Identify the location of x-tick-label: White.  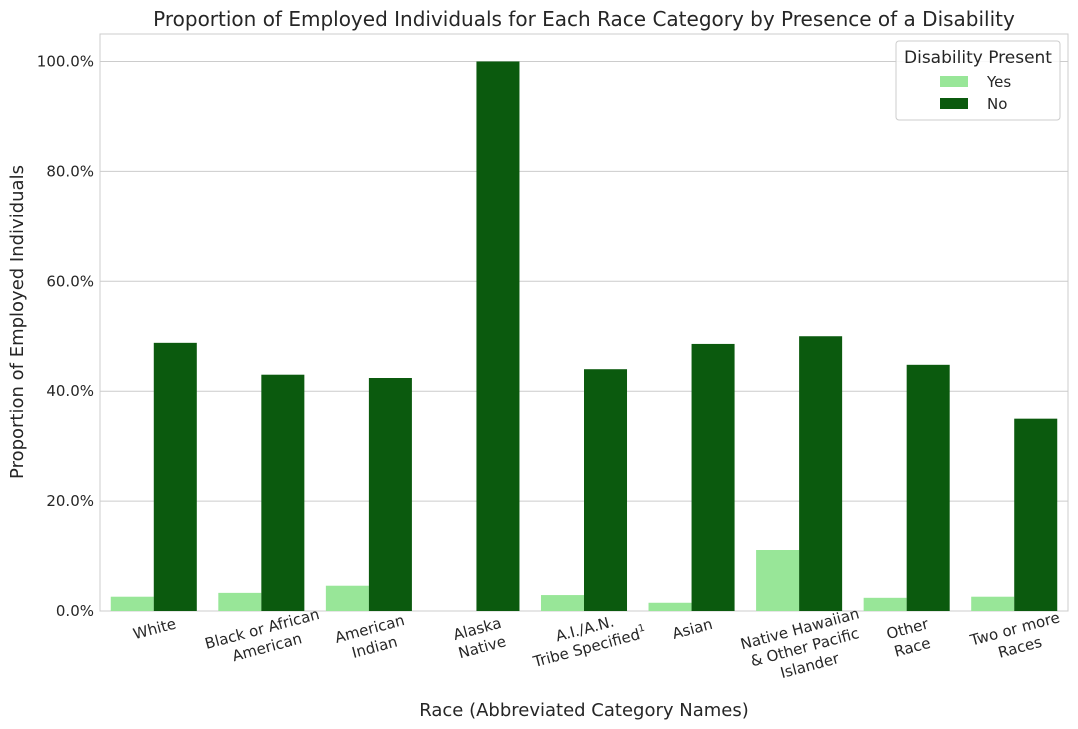
(154, 629).